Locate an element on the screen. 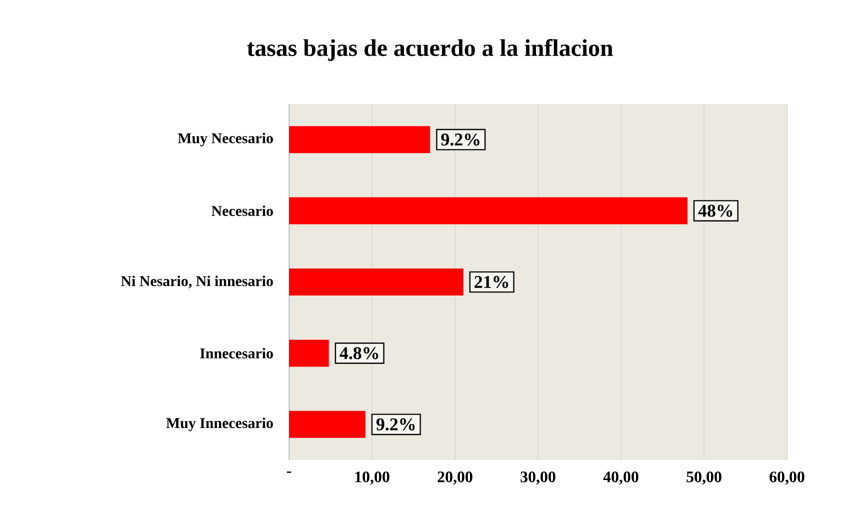 The image size is (841, 514). x-tick-label: 20,00 is located at coordinates (455, 478).